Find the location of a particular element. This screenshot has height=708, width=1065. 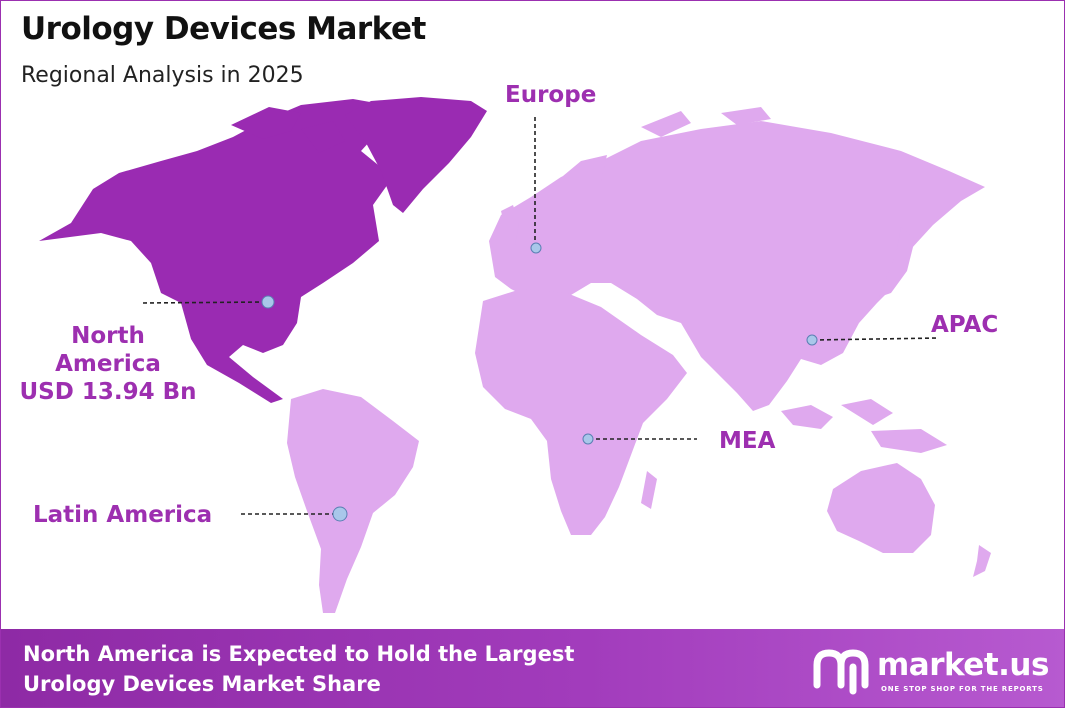

arctic-russia-shape is located at coordinates (706, 122).